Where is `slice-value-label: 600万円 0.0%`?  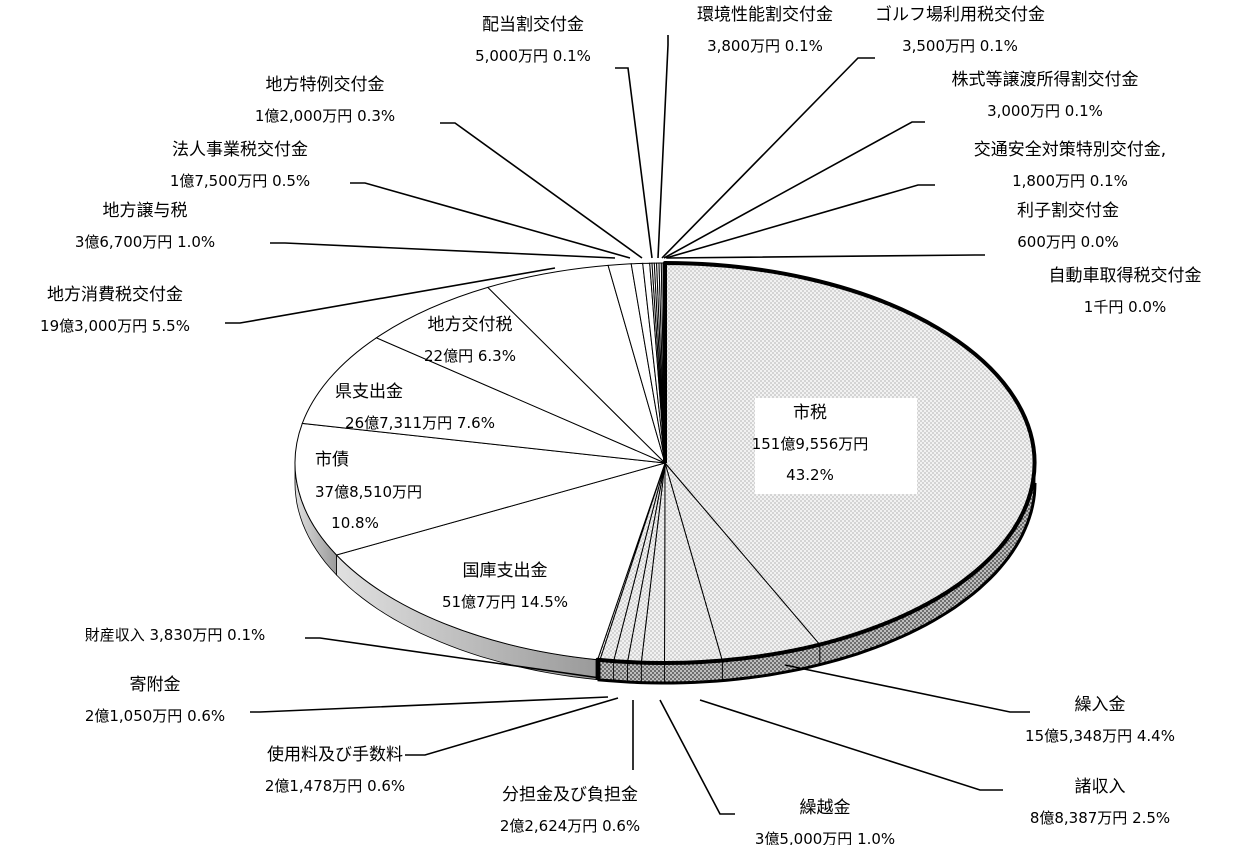
slice-value-label: 600万円 0.0% is located at coordinates (1068, 242).